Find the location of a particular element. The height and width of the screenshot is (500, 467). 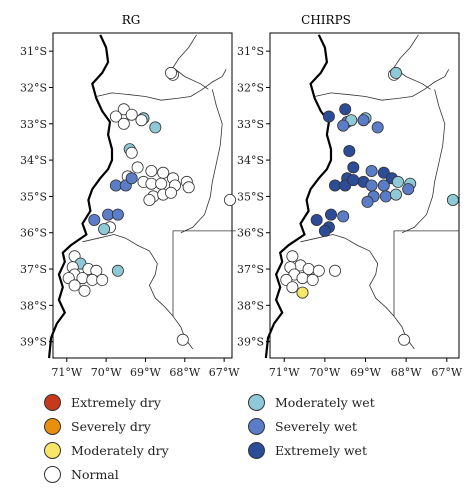

panel-title-rg: RG is located at coordinates (131, 20).